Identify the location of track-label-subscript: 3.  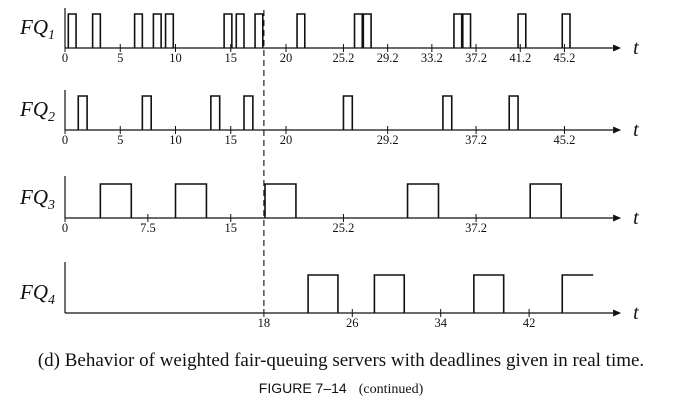
(51, 205).